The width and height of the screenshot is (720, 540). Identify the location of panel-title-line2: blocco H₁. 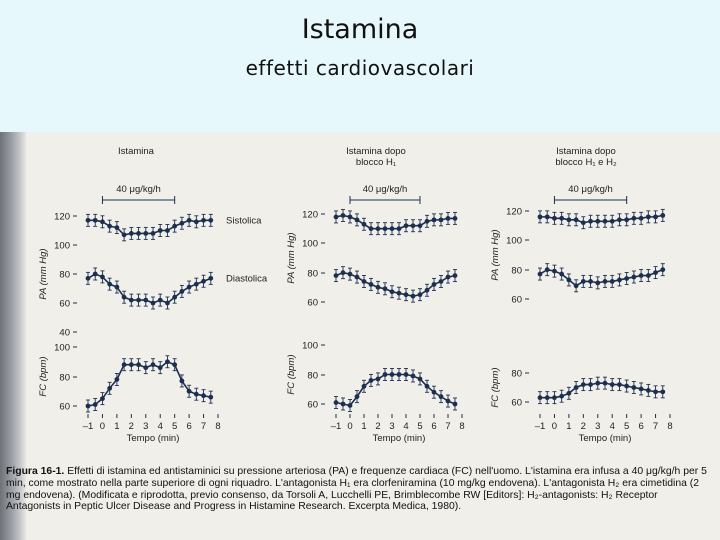
(376, 162).